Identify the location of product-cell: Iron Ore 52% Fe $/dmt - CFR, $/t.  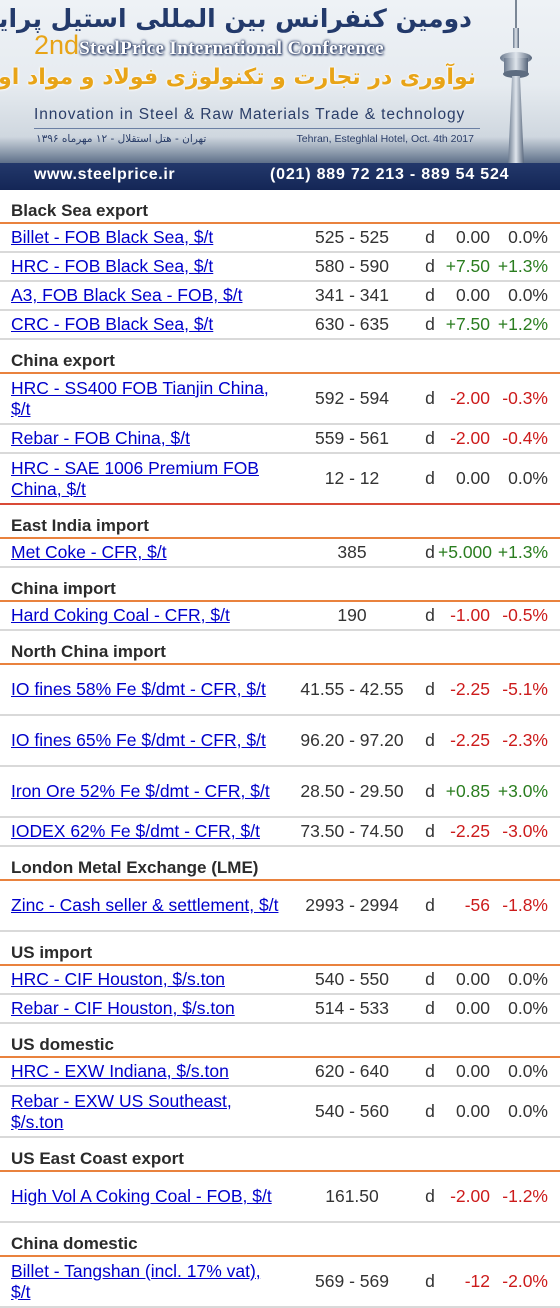
(141, 791).